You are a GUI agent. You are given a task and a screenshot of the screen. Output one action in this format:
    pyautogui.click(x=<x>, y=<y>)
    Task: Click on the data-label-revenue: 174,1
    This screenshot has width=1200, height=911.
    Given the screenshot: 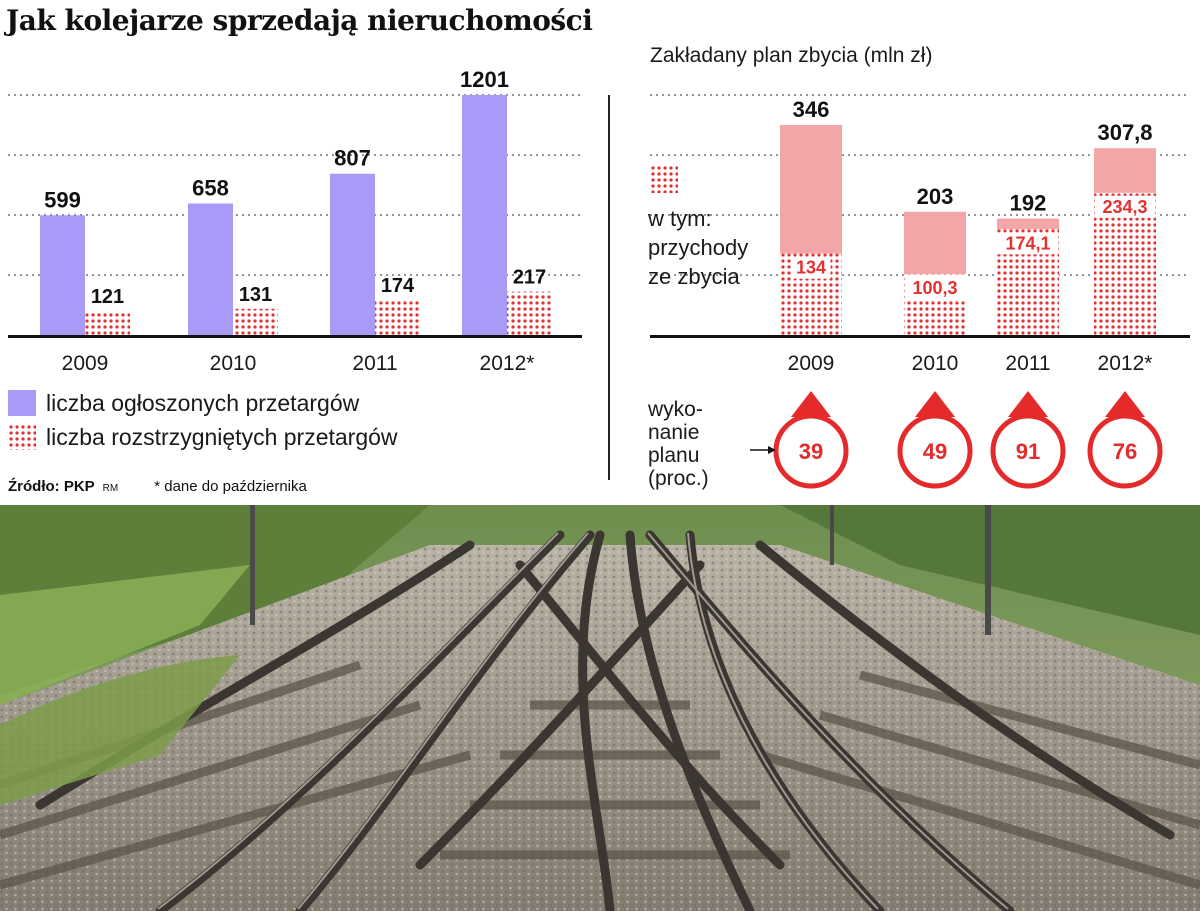 What is the action you would take?
    pyautogui.click(x=1027, y=243)
    